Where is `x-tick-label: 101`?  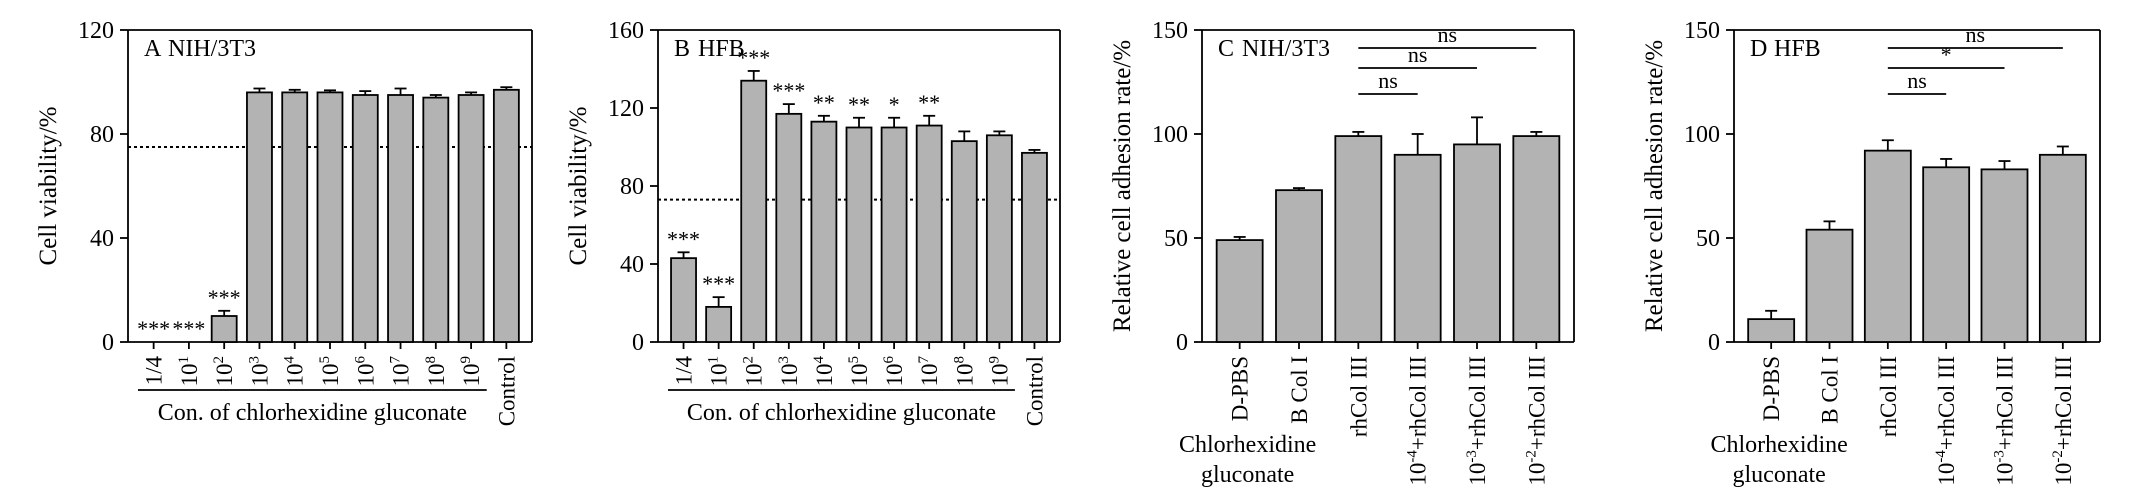 x-tick-label: 101 is located at coordinates (719, 371).